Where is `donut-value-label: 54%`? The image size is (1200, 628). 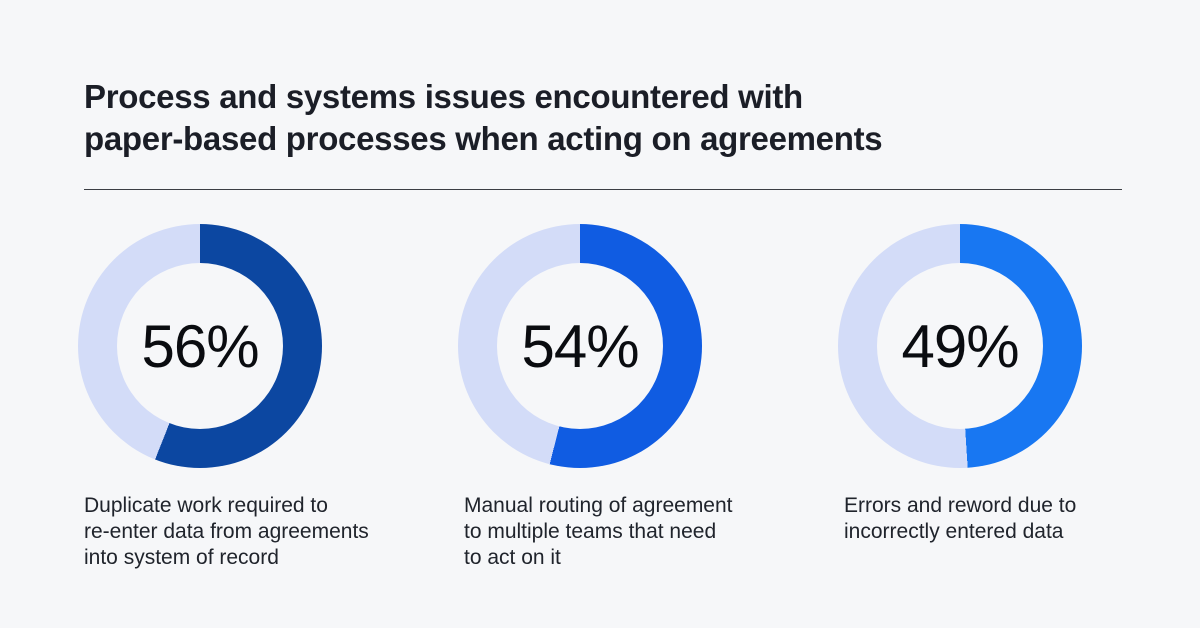
donut-value-label: 54% is located at coordinates (580, 346).